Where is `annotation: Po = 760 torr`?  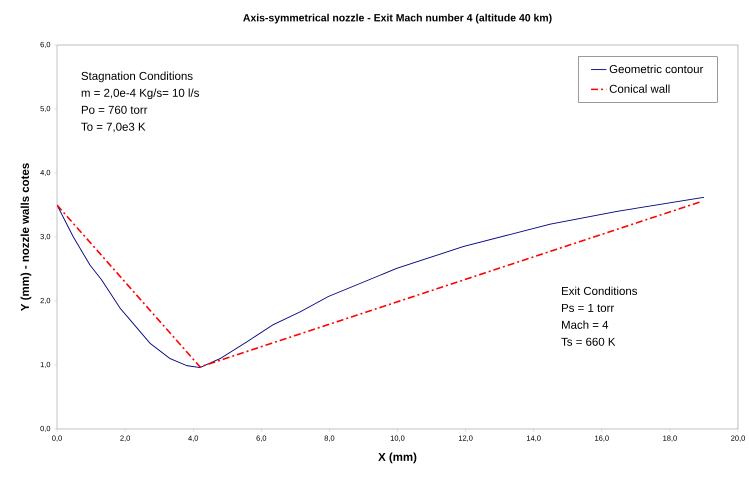
annotation: Po = 760 torr is located at coordinates (115, 110).